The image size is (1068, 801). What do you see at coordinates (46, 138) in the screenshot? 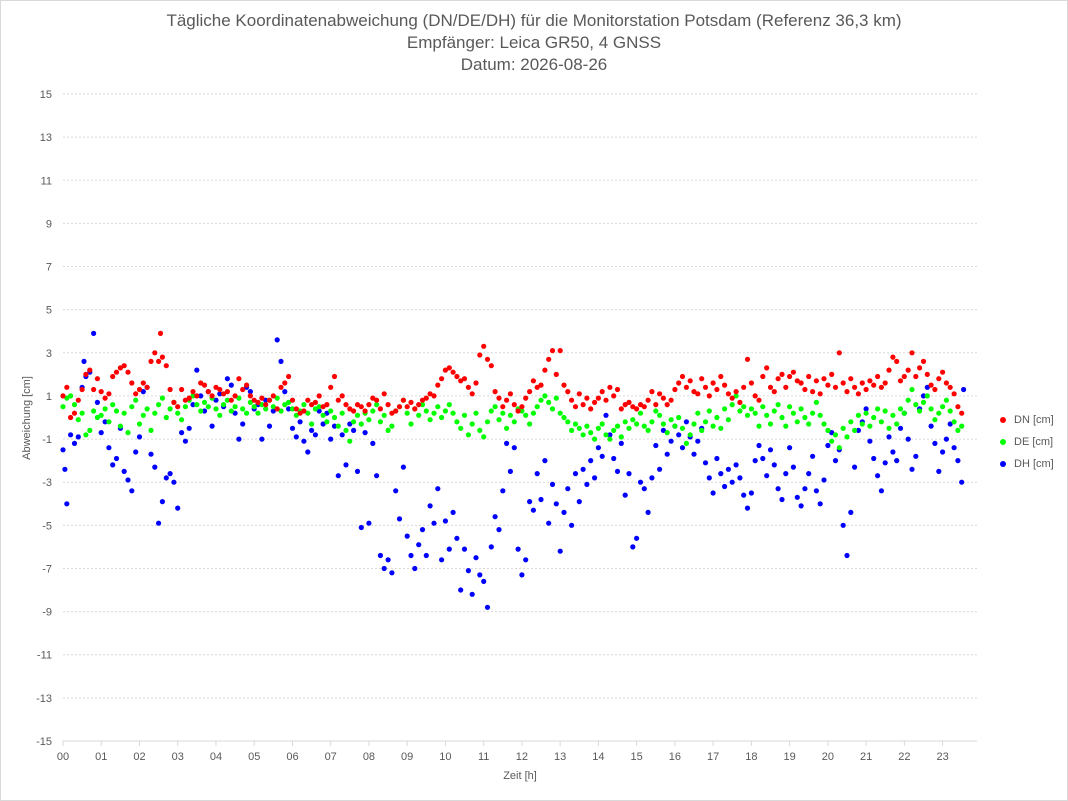
I see `y-tick-label: 13` at bounding box center [46, 138].